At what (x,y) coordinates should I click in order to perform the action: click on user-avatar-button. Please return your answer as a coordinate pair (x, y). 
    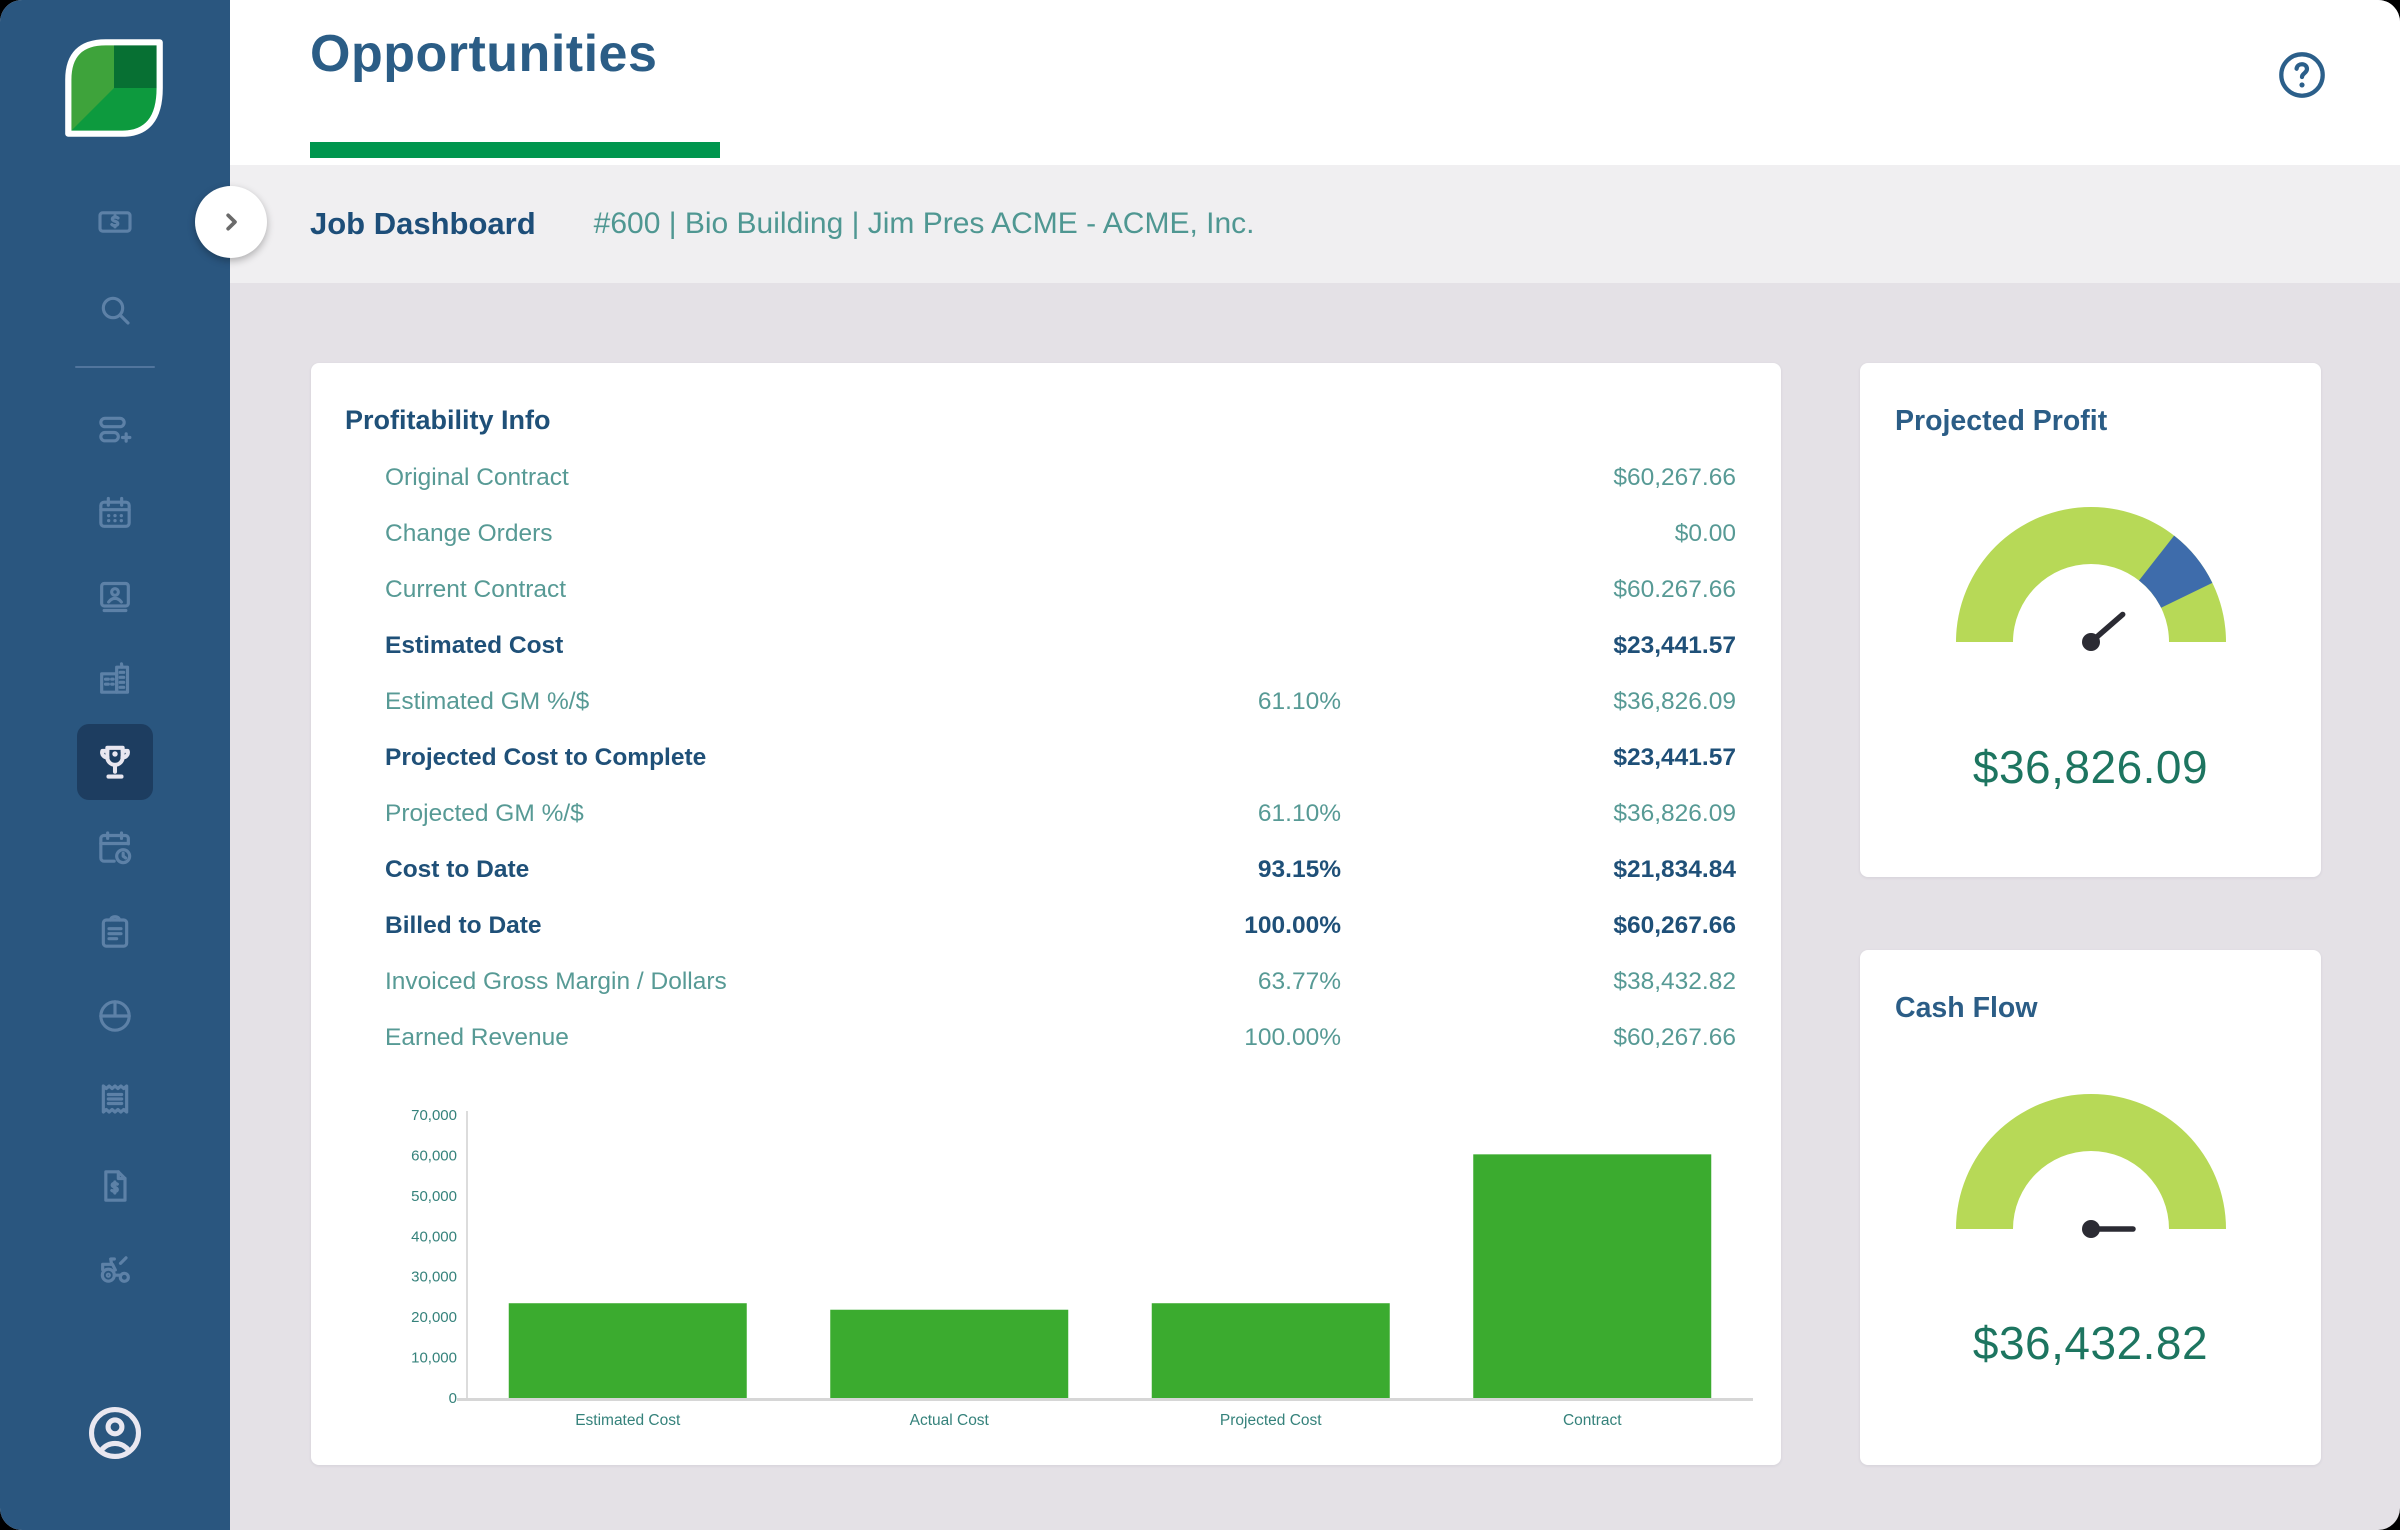
    Looking at the image, I should click on (115, 1433).